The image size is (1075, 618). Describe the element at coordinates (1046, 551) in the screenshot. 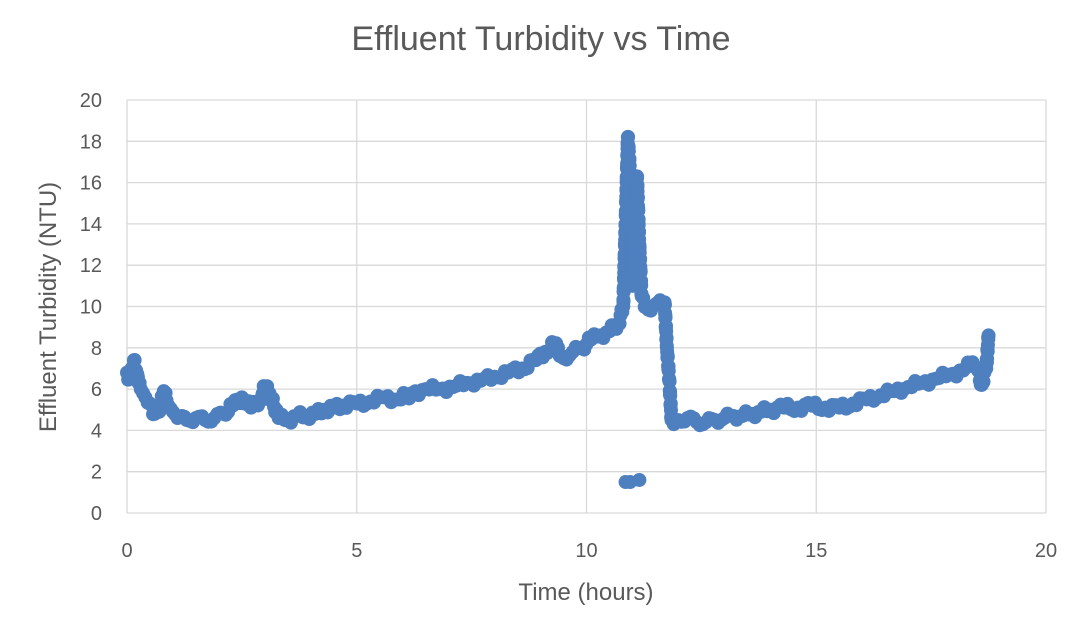

I see `x-tick-label: 20` at that location.